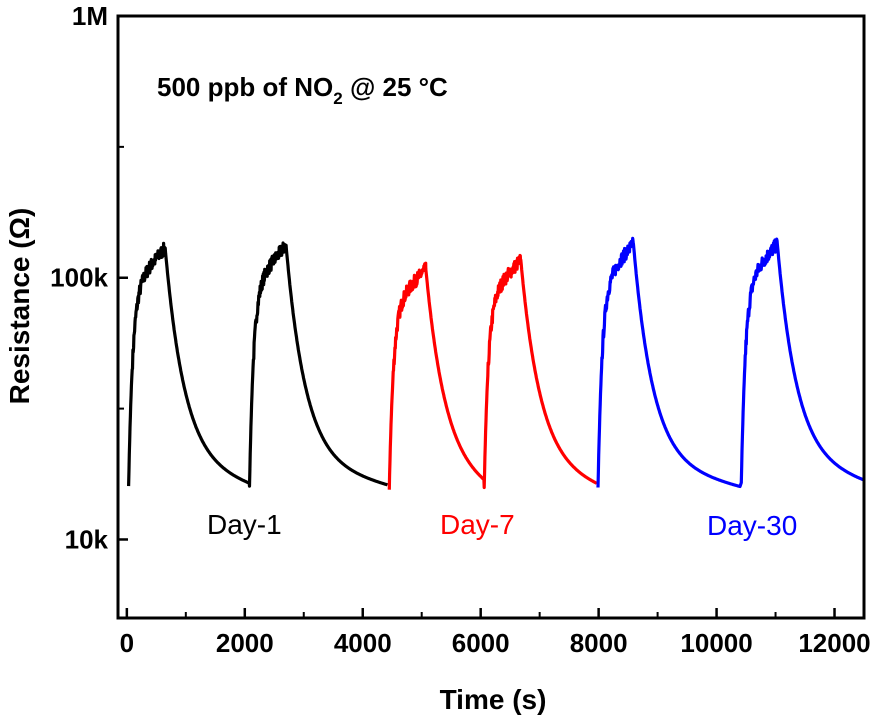 This screenshot has height=723, width=883. What do you see at coordinates (395, 87) in the screenshot?
I see `annotation-suffix: @ 25 °C` at bounding box center [395, 87].